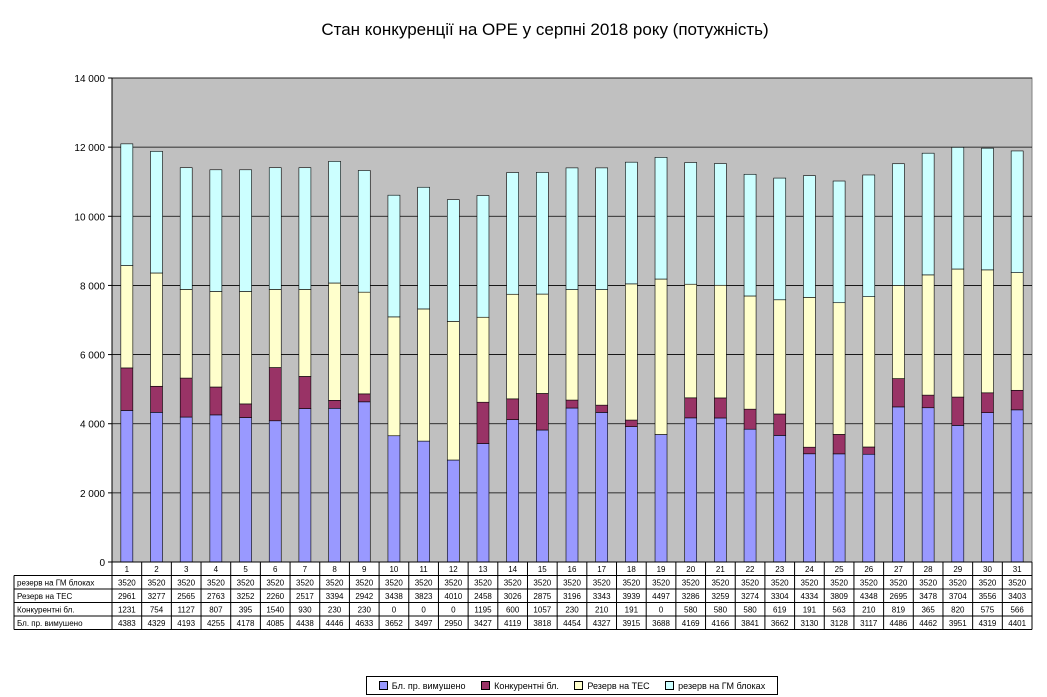  What do you see at coordinates (92, 286) in the screenshot?
I see `y-tick-label: 8 000` at bounding box center [92, 286].